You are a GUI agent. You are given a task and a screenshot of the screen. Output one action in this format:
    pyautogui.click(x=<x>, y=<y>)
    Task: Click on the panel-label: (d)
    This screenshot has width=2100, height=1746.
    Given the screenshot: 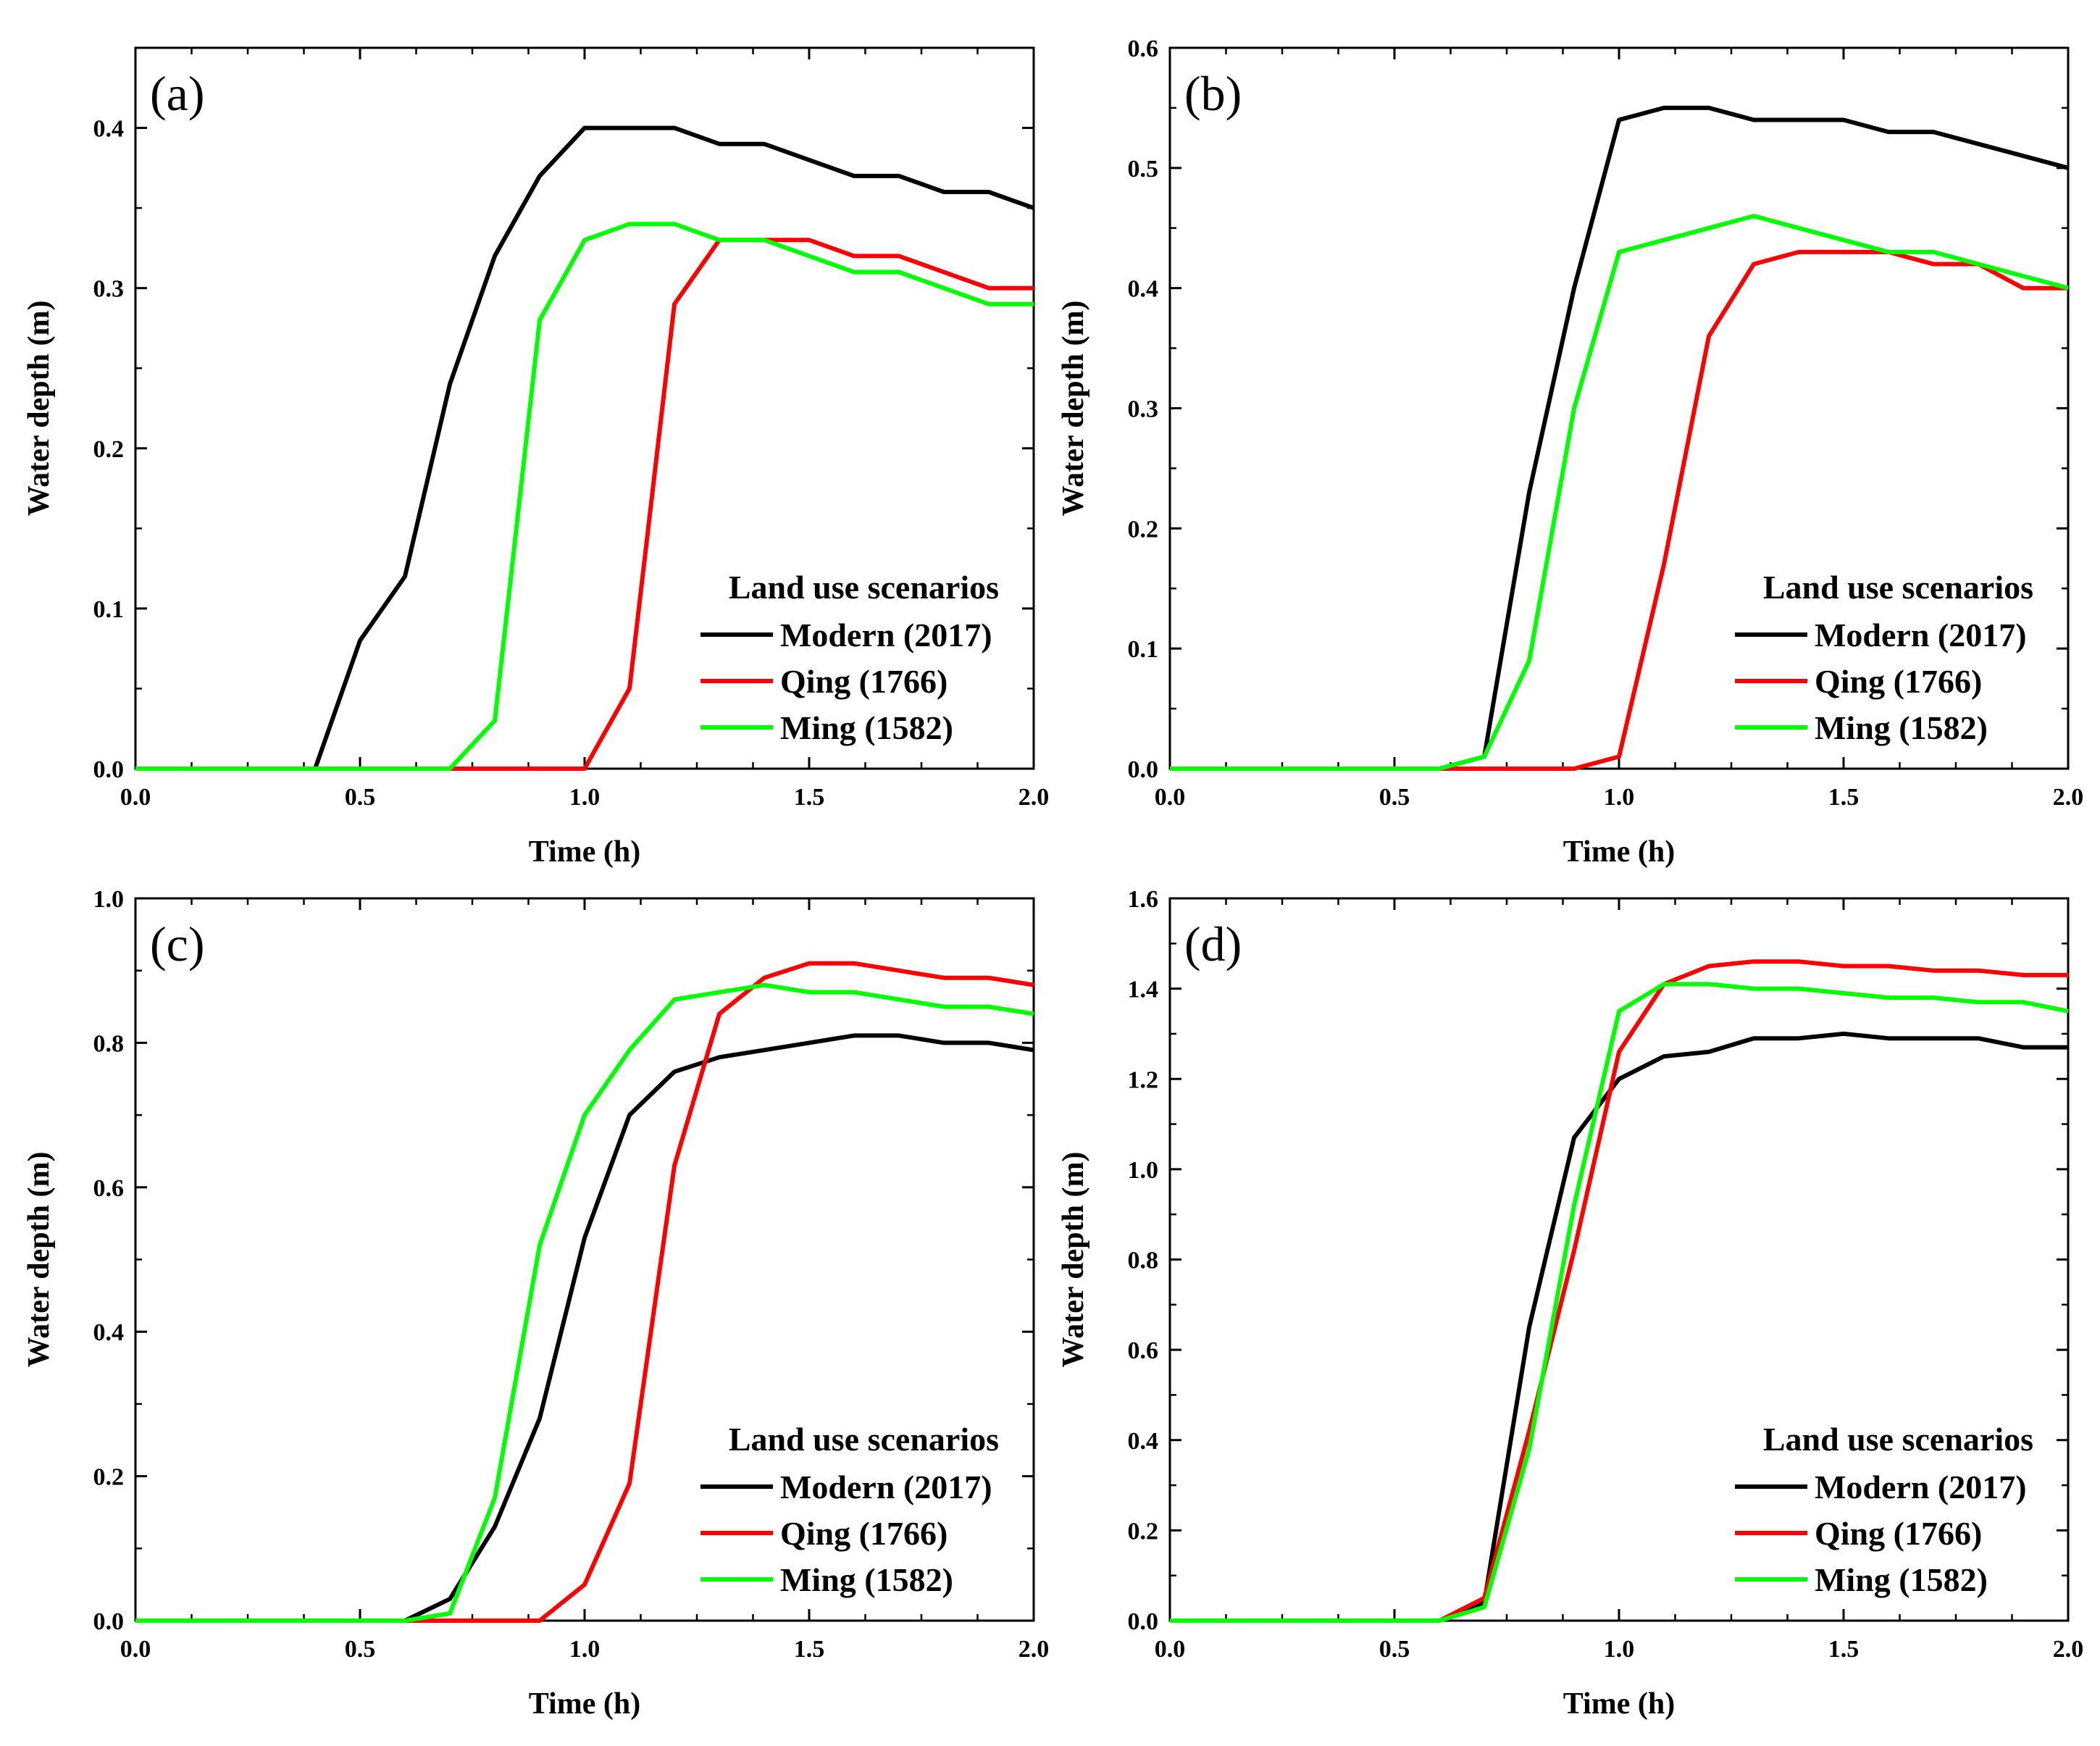 What is the action you would take?
    pyautogui.click(x=1213, y=944)
    